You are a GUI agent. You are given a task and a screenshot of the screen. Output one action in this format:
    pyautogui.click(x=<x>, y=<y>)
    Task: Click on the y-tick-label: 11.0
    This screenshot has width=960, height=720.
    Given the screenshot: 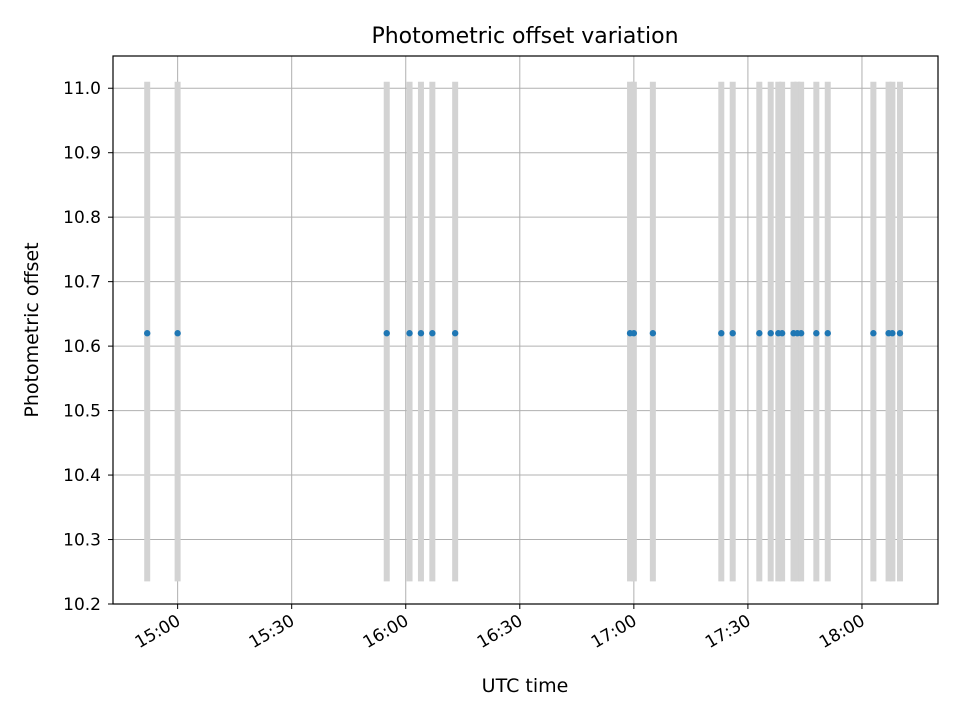 What is the action you would take?
    pyautogui.click(x=82, y=89)
    